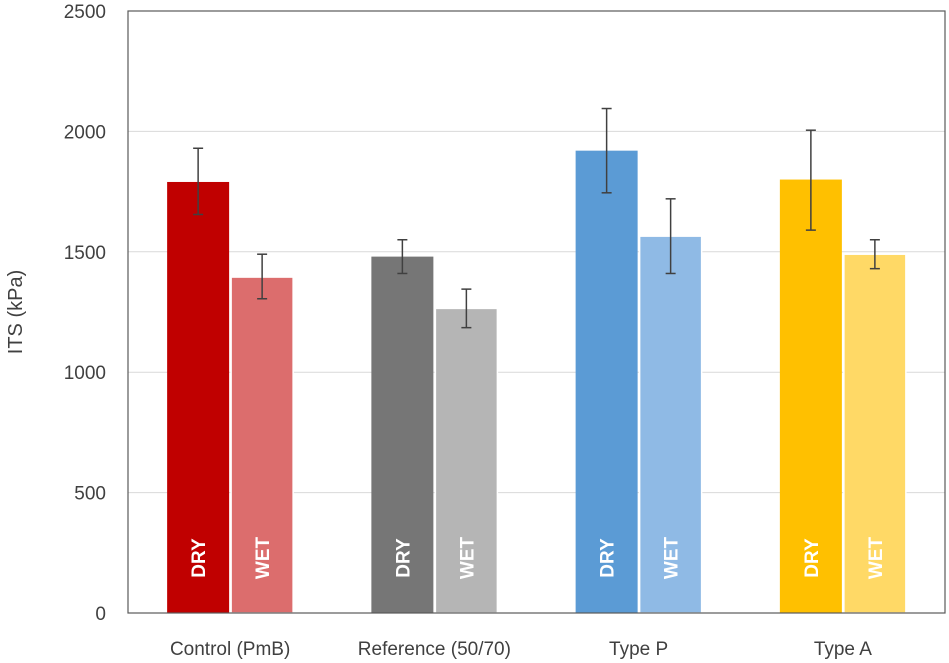 This screenshot has width=949, height=663. Describe the element at coordinates (843, 649) in the screenshot. I see `x-tick-label: Type A` at that location.